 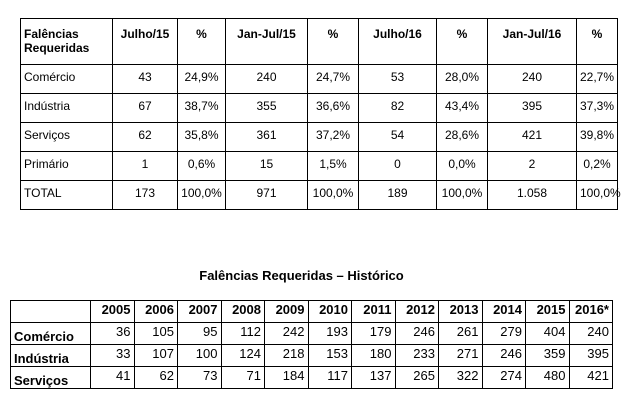 What do you see at coordinates (145, 41) in the screenshot?
I see `header-cell: Julho/15` at bounding box center [145, 41].